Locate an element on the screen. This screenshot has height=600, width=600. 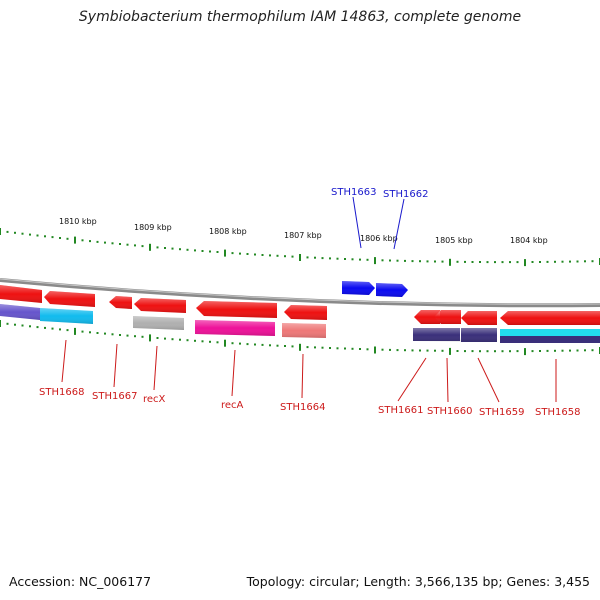
gene-label-sth1660: STH1660 is located at coordinates (449, 411).